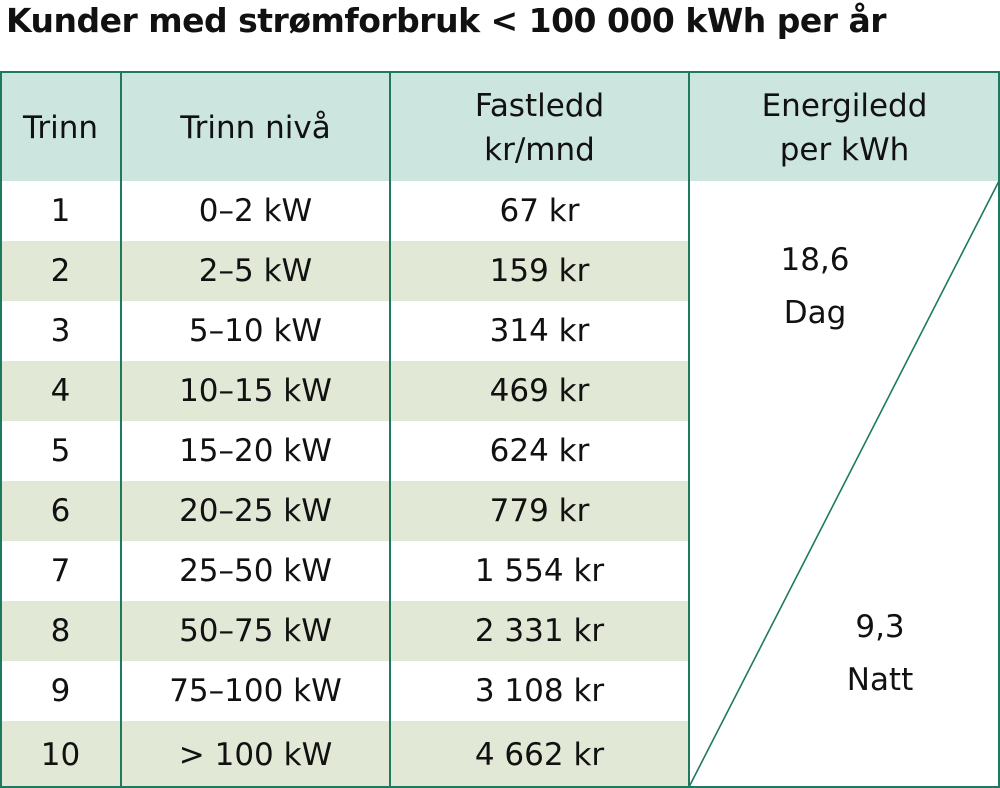 The image size is (1000, 788). I want to click on cell-trinn: 6, so click(60, 511).